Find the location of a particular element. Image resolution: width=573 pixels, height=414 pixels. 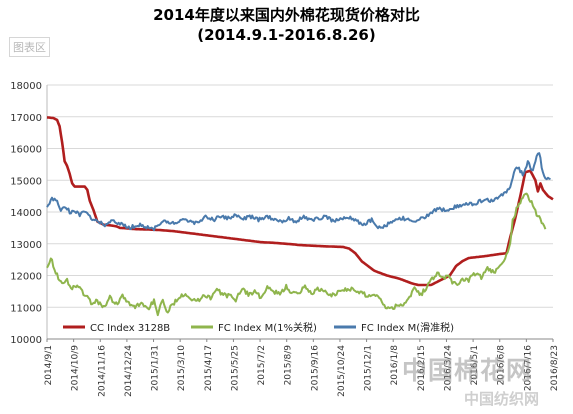

x-tick-label: 2016/8/23 is located at coordinates (555, 368).